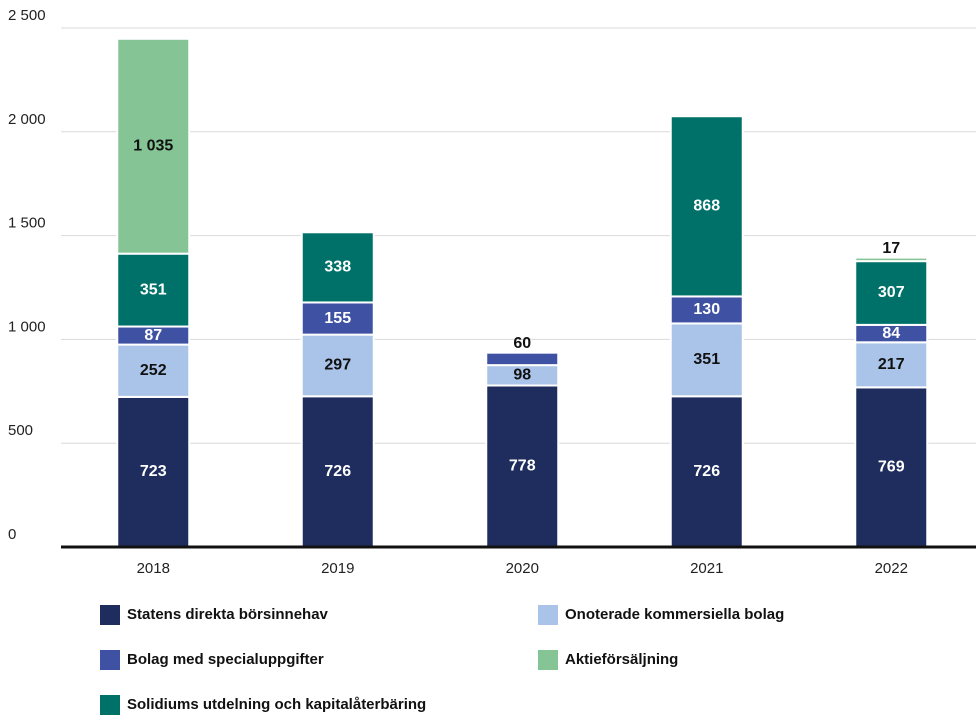  I want to click on data-label: 252, so click(153, 370).